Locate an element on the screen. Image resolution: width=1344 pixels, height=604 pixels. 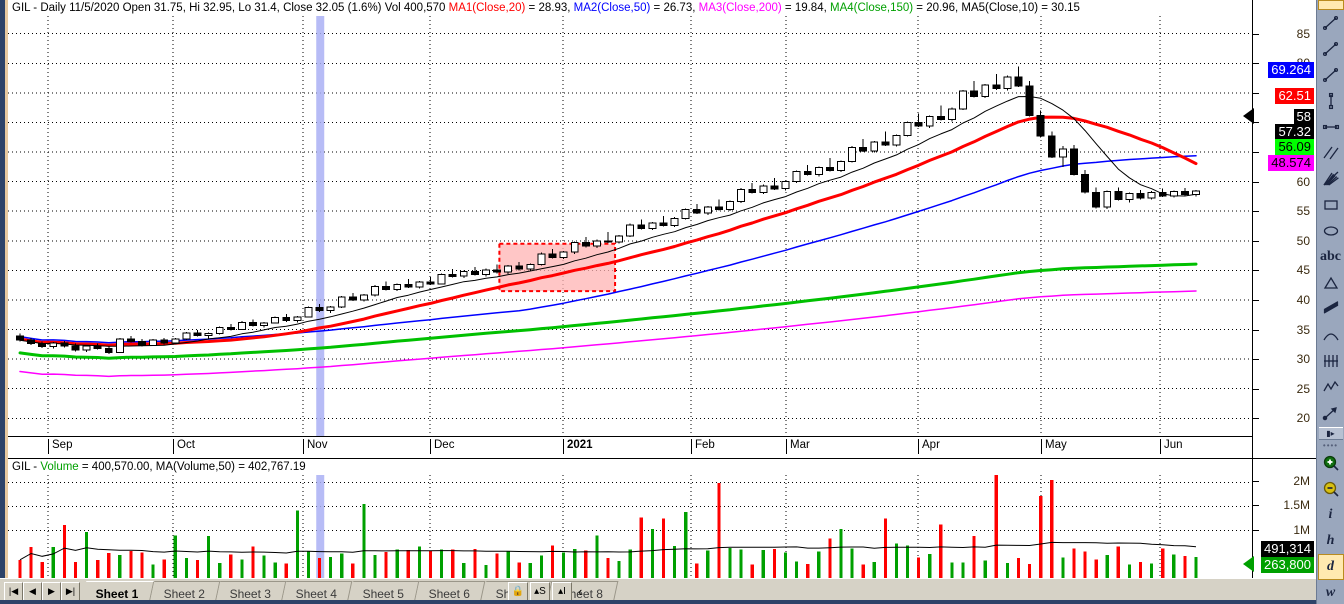
ma1-value: = 28.93, is located at coordinates (549, 8).